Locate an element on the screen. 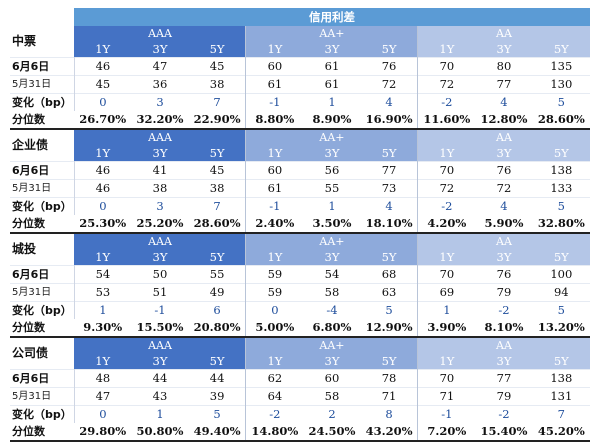 The height and width of the screenshot is (442, 600). spread-value-cell: 58 is located at coordinates (332, 396).